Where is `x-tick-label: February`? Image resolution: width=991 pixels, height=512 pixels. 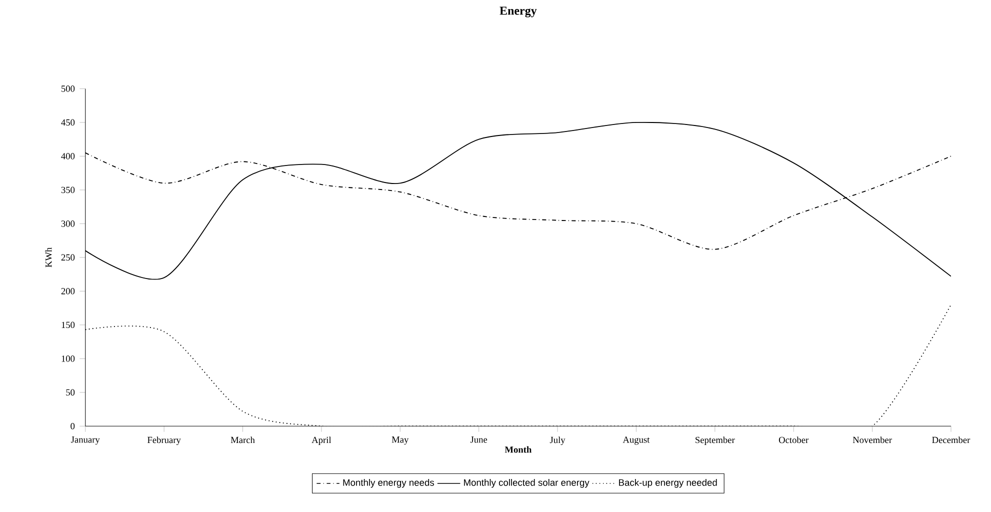 x-tick-label: February is located at coordinates (164, 440).